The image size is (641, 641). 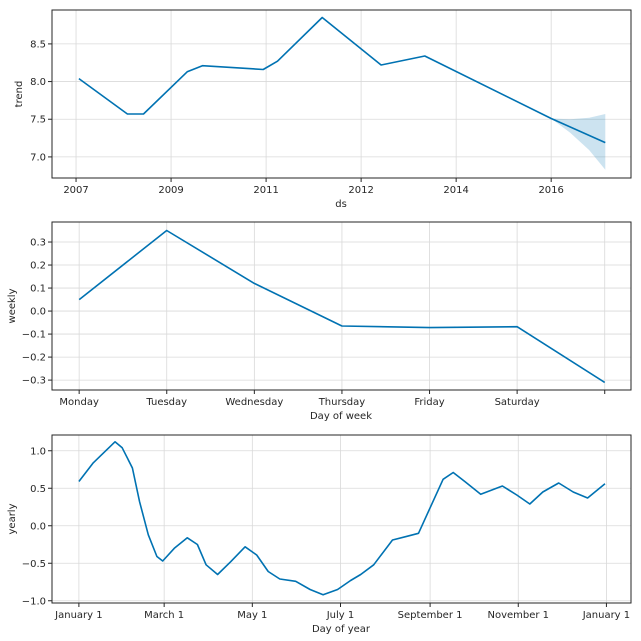 I want to click on weekly-ytick-label: 0.3, so click(x=38, y=243).